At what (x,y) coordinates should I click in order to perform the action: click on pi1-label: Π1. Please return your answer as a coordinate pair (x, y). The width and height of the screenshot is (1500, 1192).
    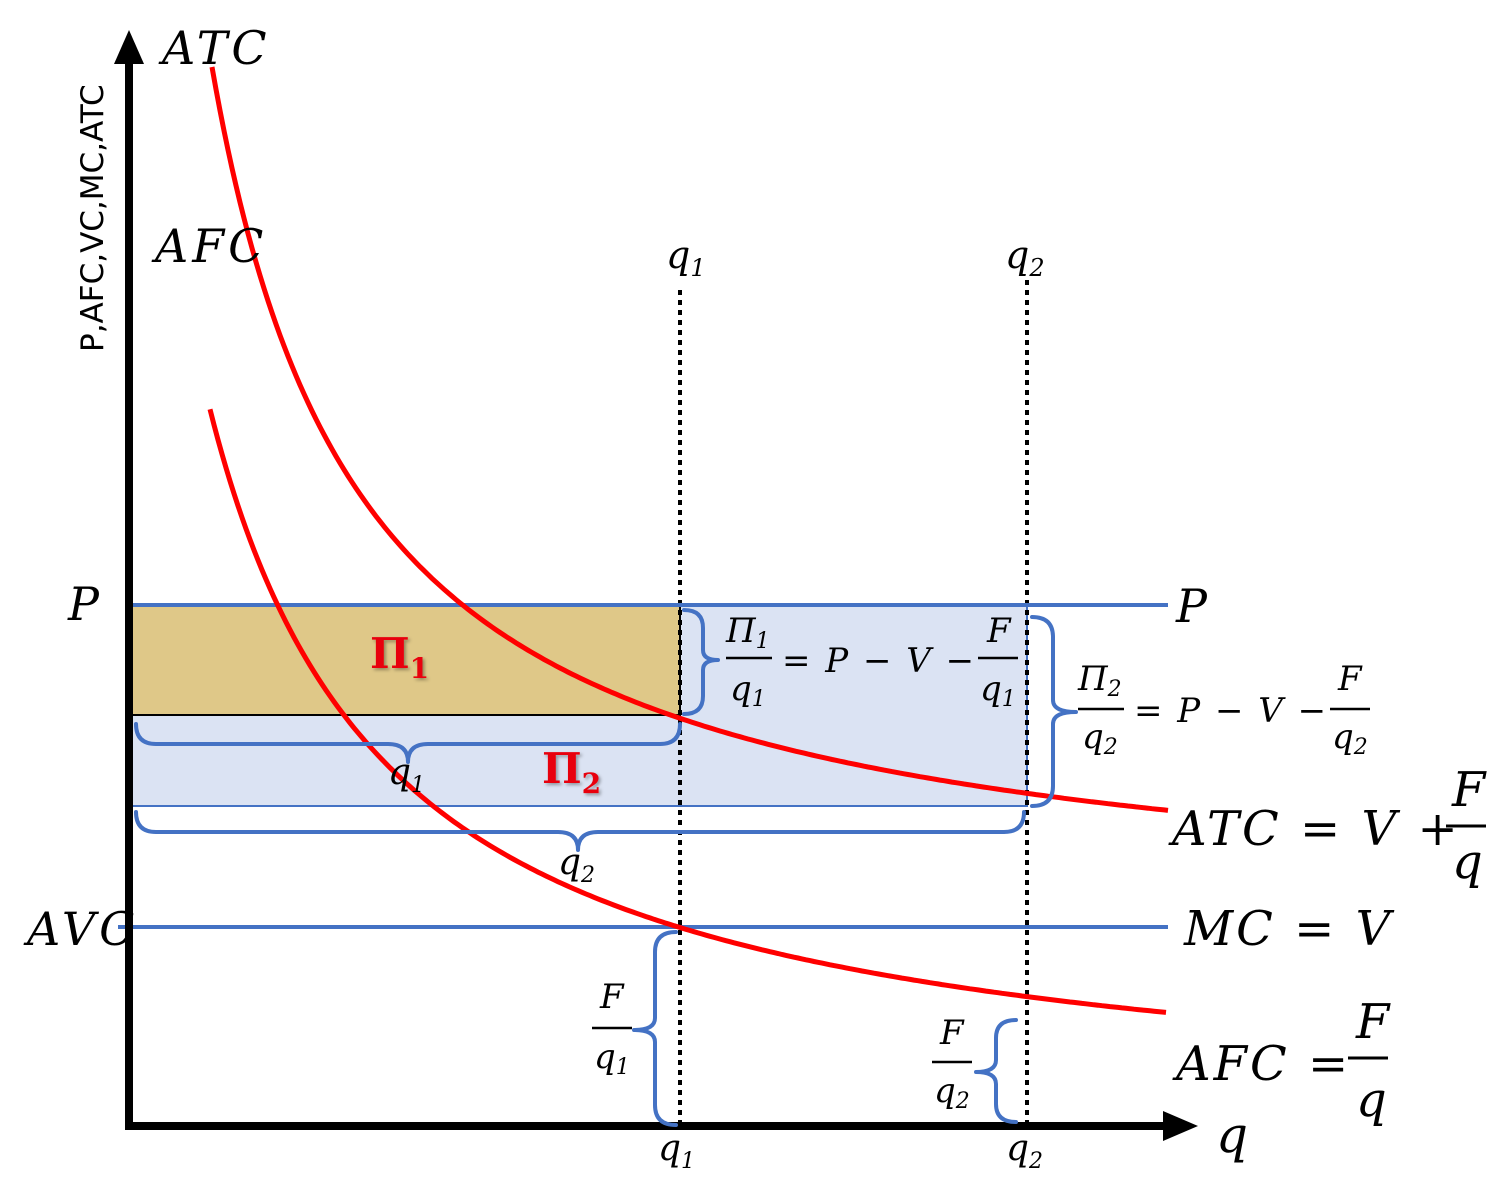
    Looking at the image, I should click on (399, 657).